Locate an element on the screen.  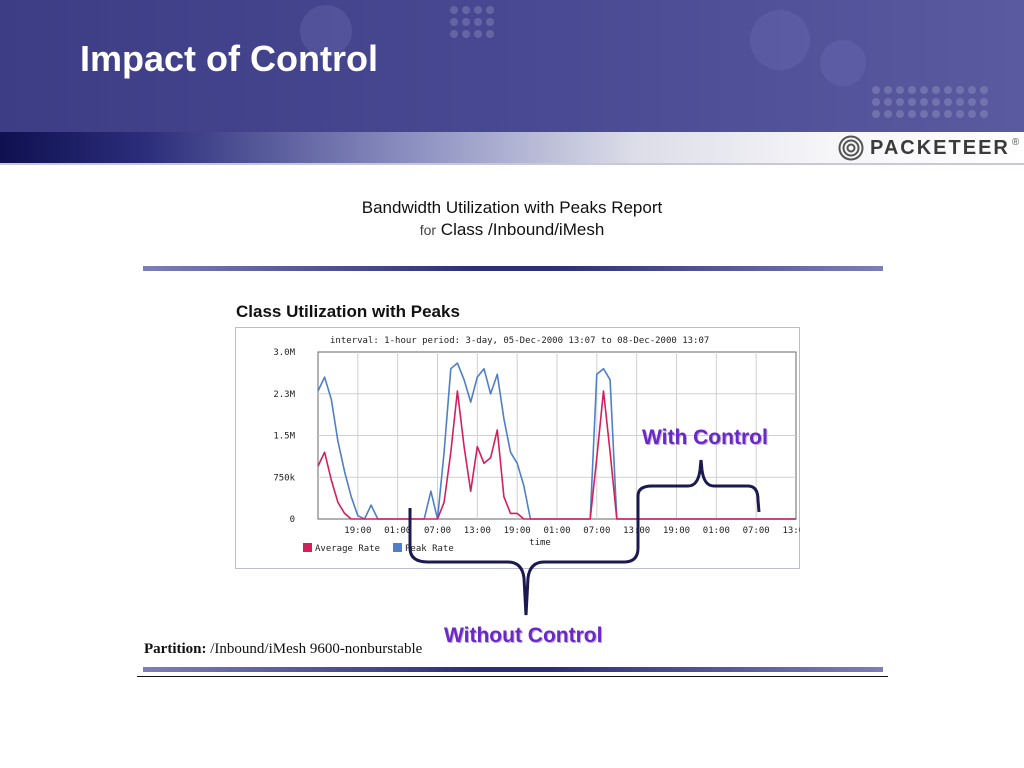
y-tick-label: 2.3M is located at coordinates (284, 395).